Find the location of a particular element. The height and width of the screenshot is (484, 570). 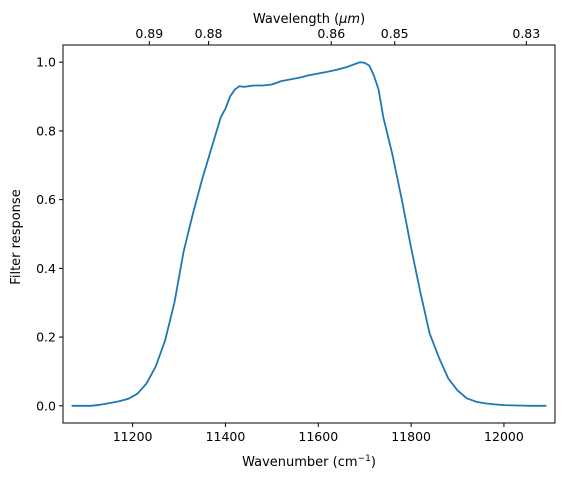

x-tick-label: 11200 is located at coordinates (133, 436).